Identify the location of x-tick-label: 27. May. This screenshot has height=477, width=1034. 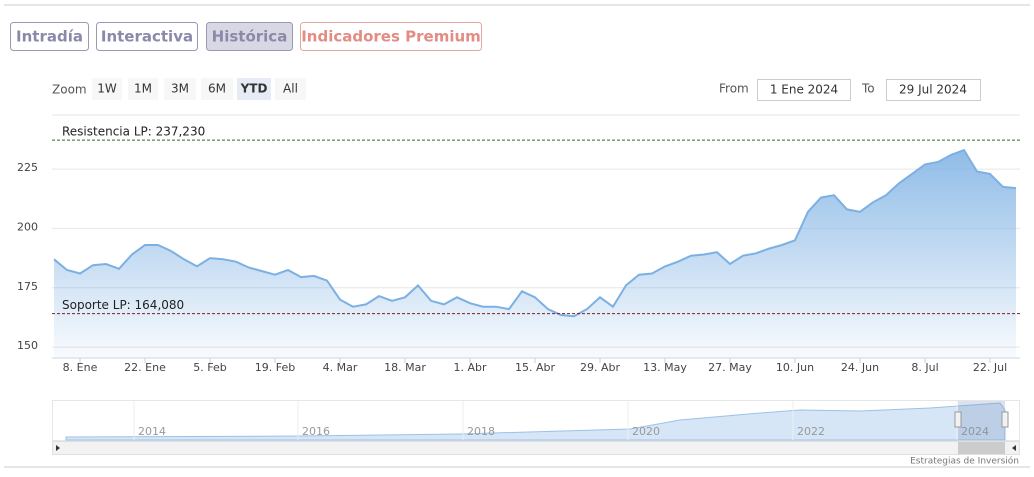
(730, 367).